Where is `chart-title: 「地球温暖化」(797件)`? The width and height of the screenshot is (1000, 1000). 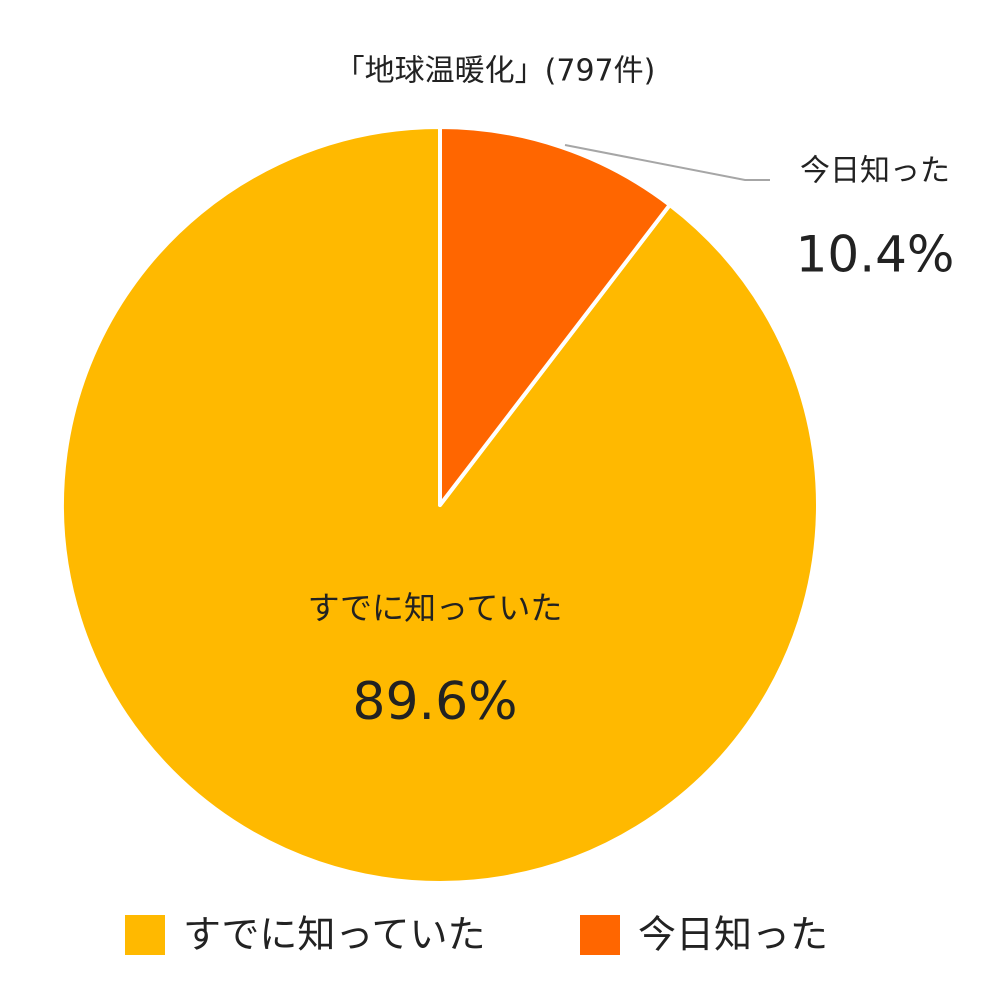
chart-title: 「地球温暖化」(797件) is located at coordinates (495, 71).